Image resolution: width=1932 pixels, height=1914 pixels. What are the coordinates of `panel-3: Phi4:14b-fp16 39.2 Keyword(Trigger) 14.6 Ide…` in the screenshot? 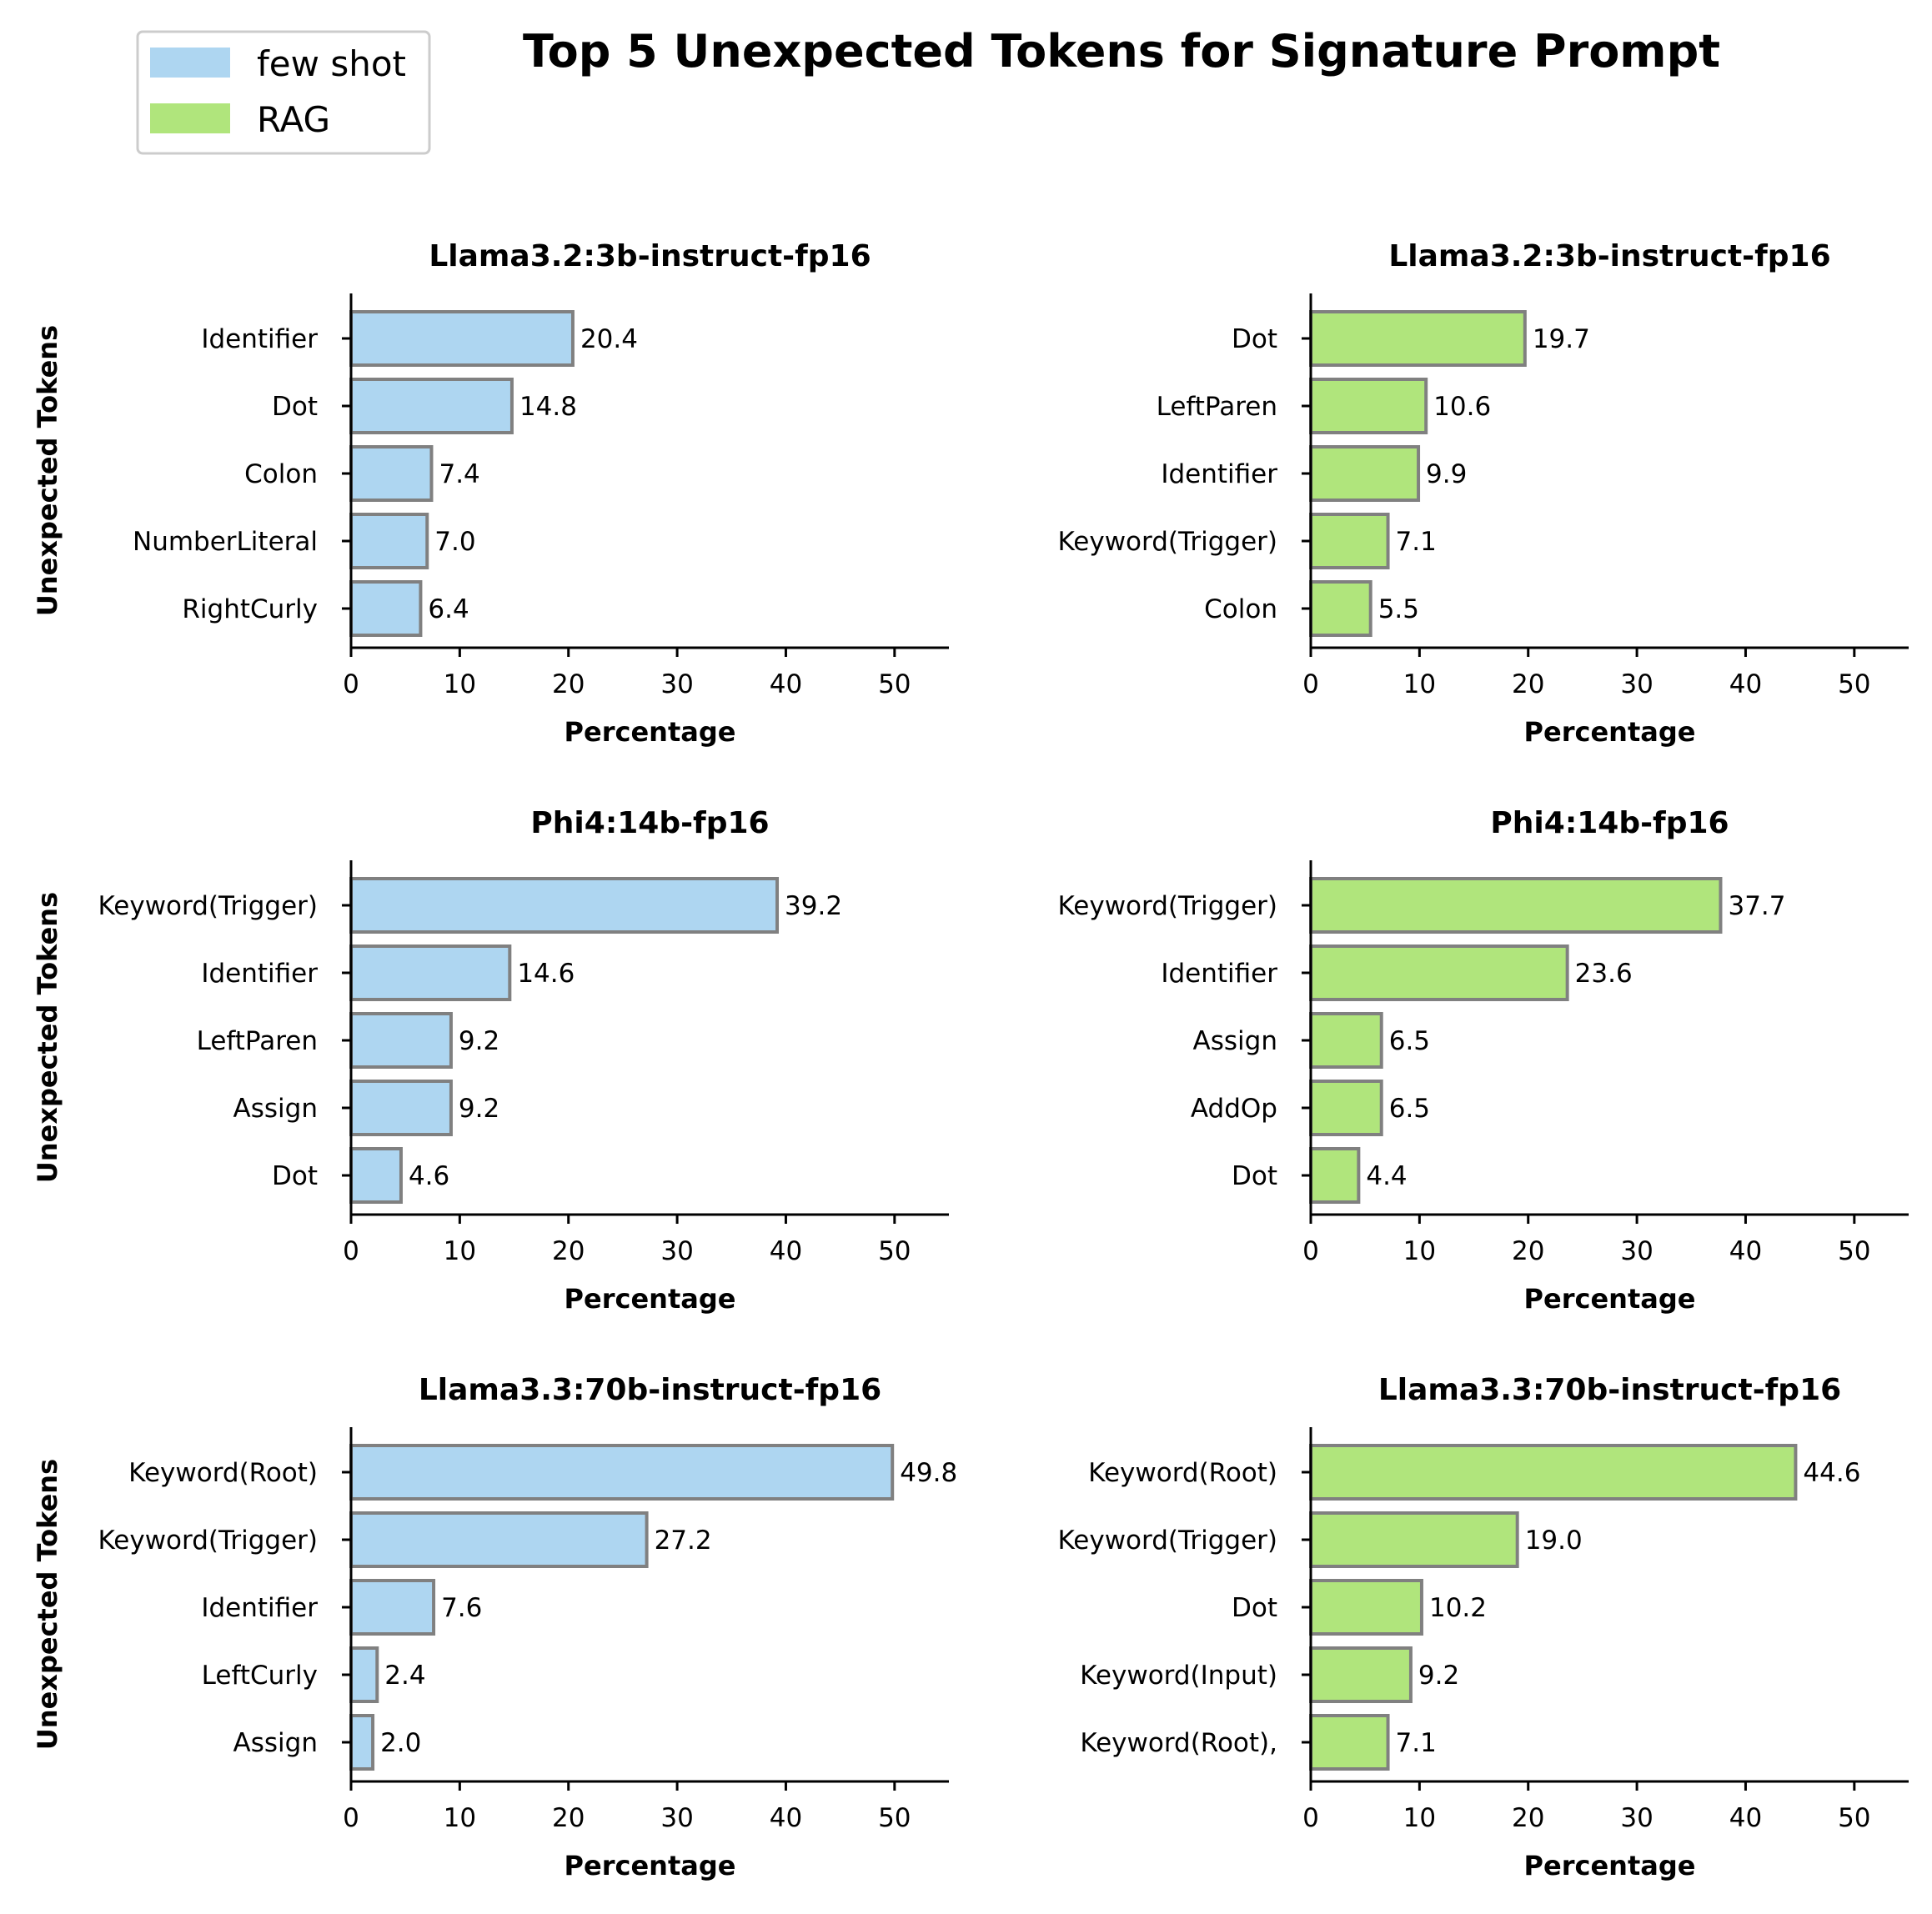 It's located at (490, 1060).